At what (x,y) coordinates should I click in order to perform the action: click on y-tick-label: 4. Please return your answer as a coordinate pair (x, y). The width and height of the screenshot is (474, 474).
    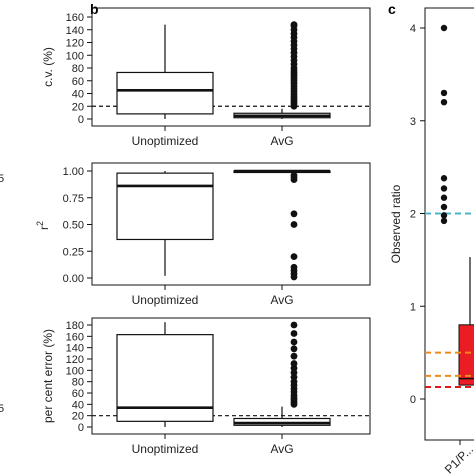
    Looking at the image, I should click on (413, 29).